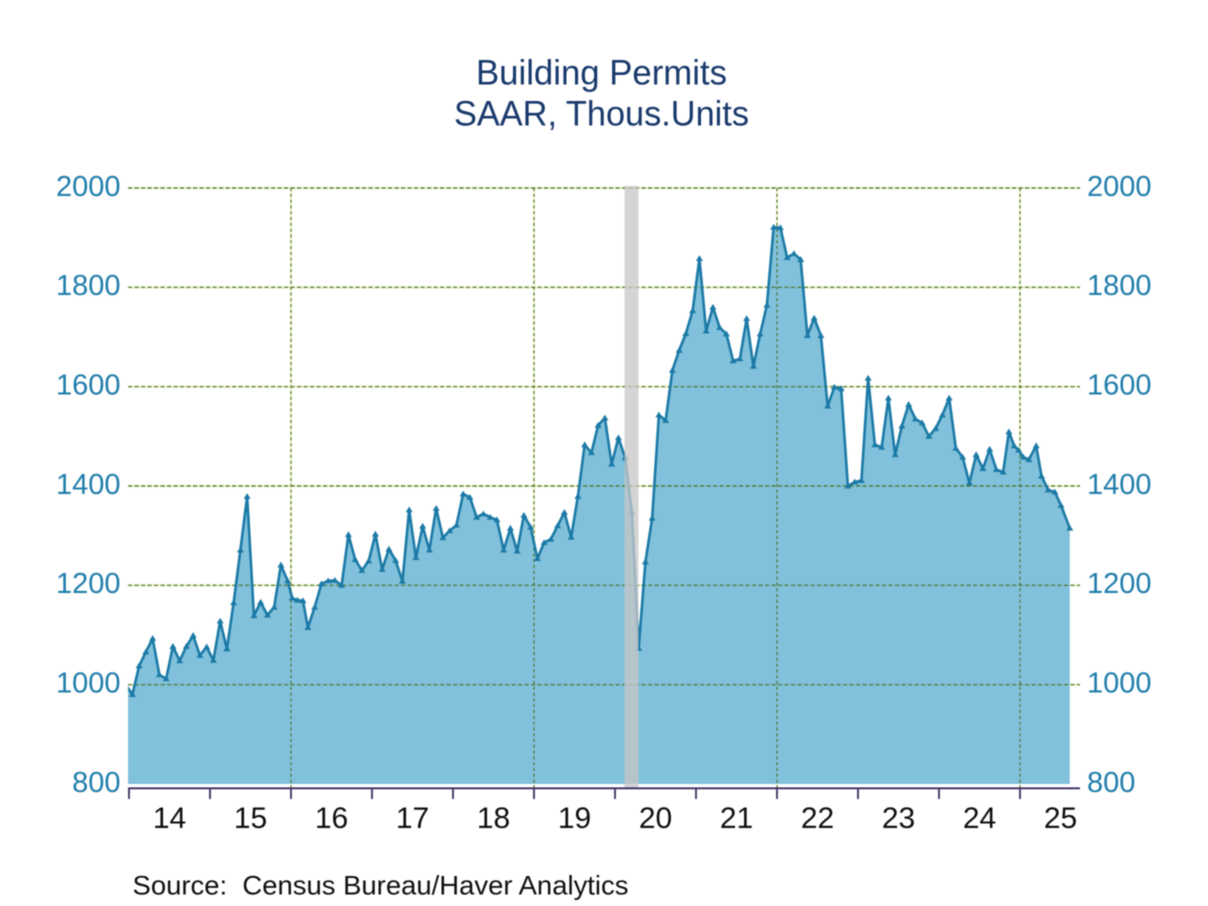 The width and height of the screenshot is (1208, 906). I want to click on svg-text: SAAR, Thous.Units, so click(601, 114).